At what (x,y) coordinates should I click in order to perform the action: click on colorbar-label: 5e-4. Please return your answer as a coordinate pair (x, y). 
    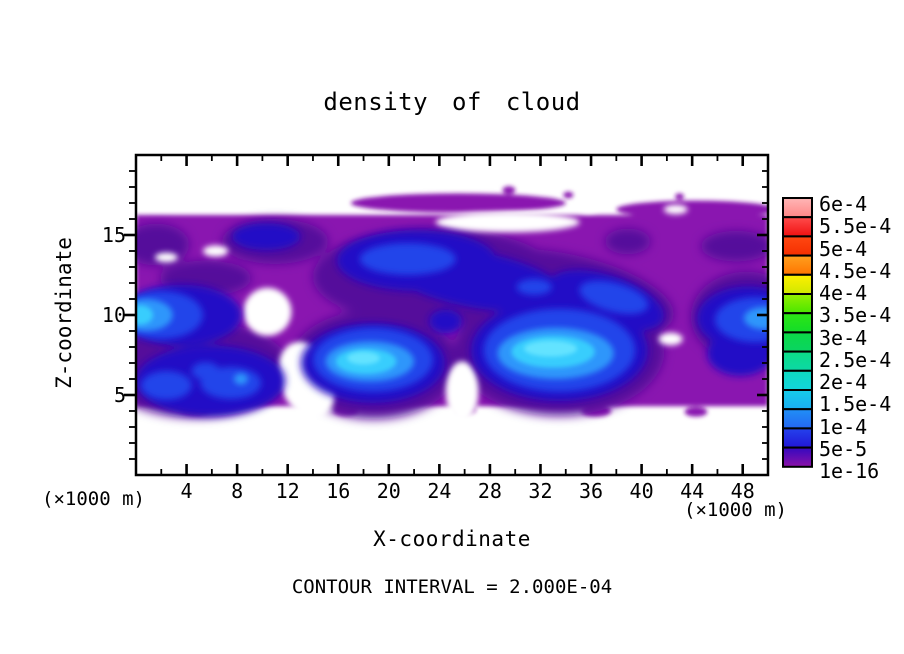
    Looking at the image, I should click on (843, 248).